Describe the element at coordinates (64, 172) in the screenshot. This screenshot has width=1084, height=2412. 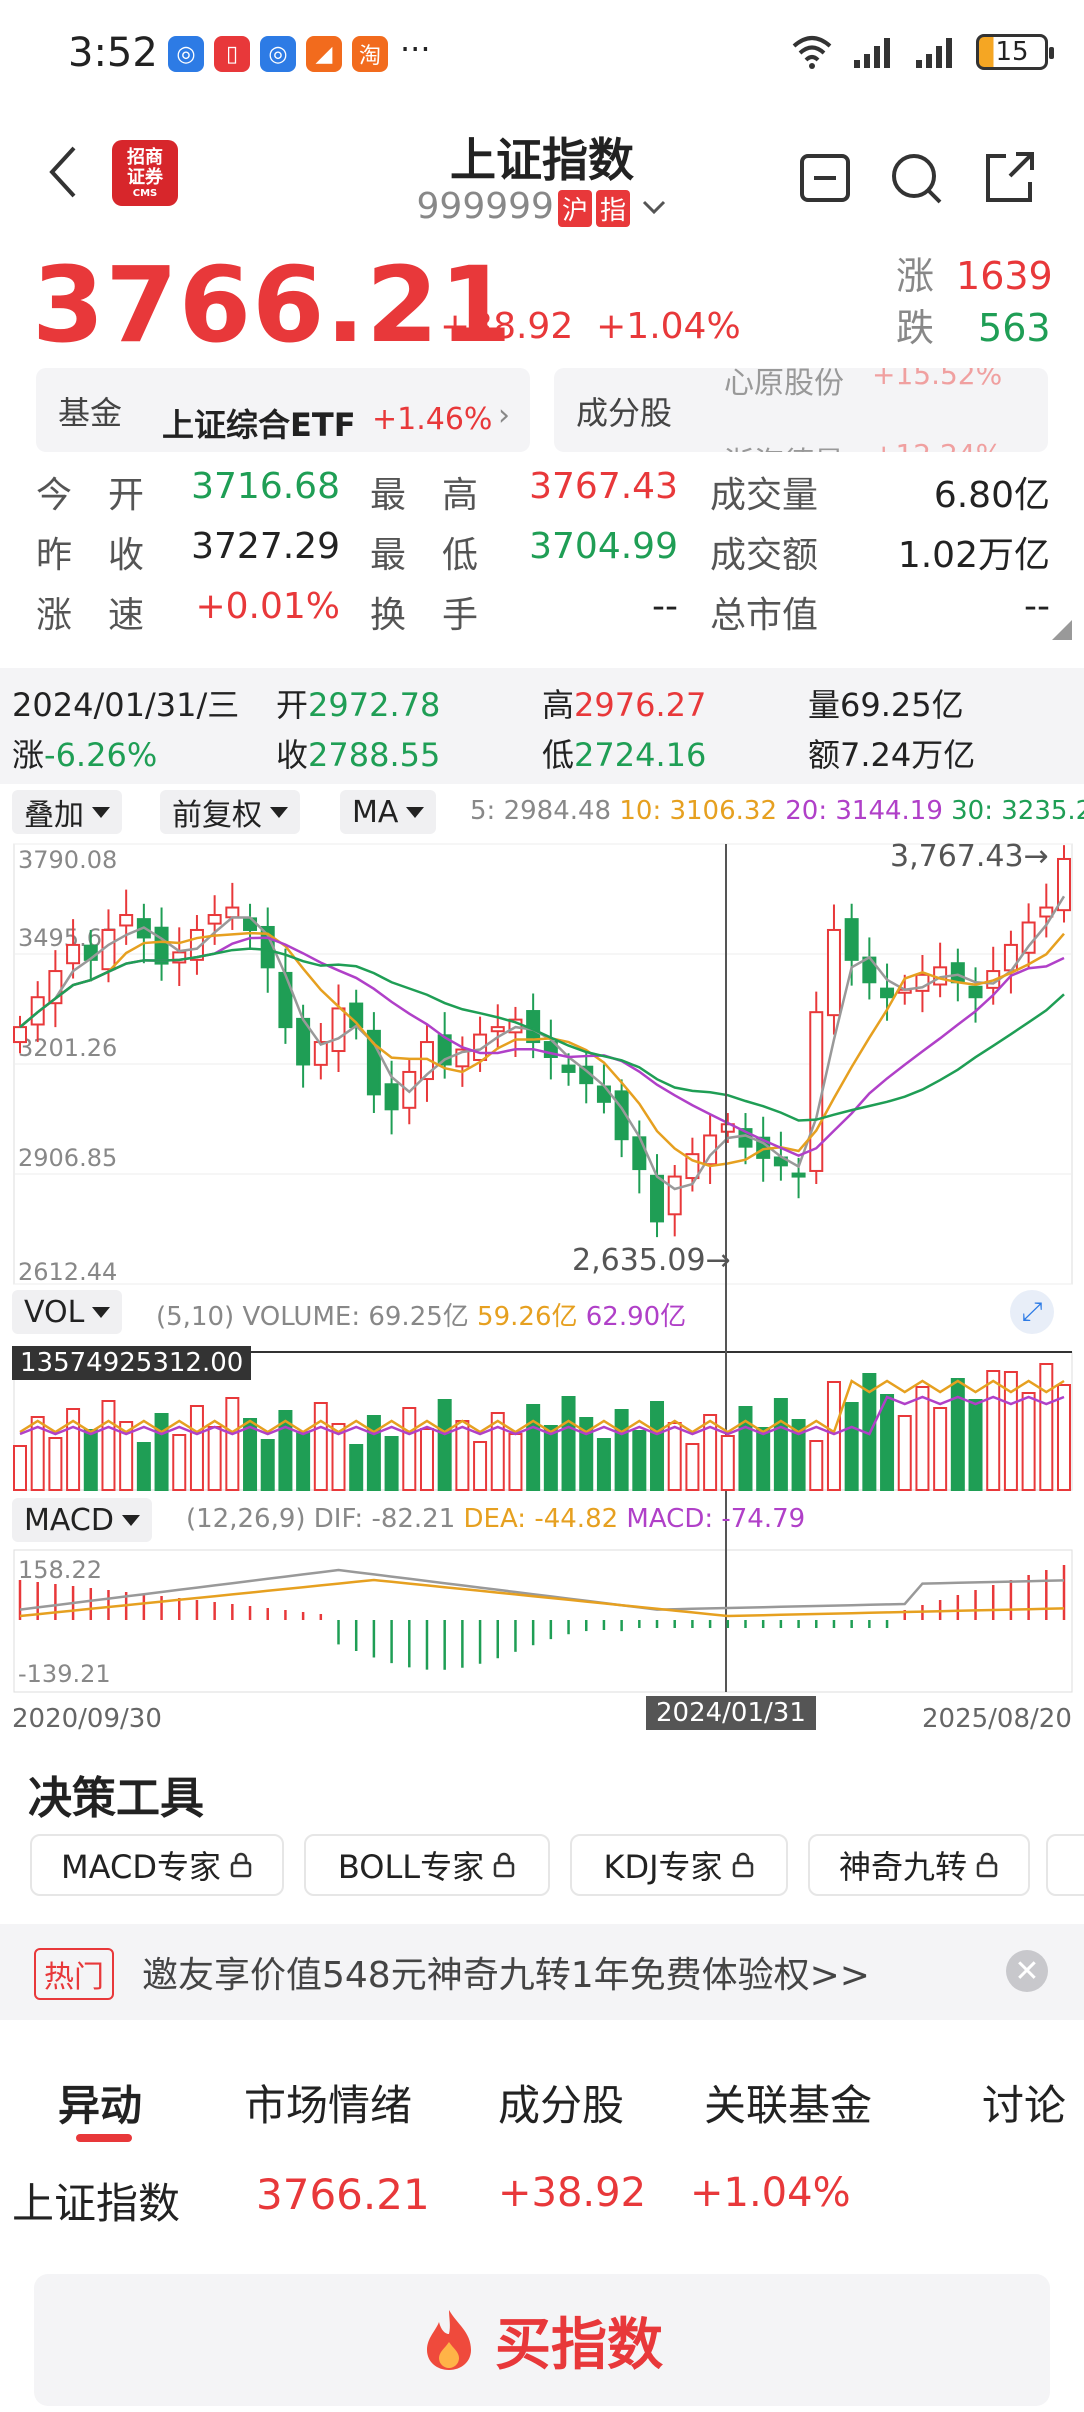
I see `back-icon` at that location.